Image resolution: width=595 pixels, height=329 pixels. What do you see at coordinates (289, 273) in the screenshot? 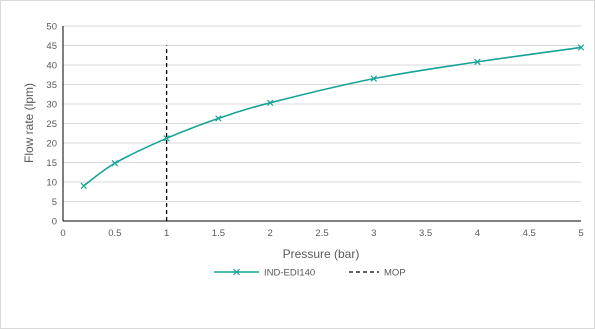
I see `legend-label-ind-edi140: IND-EDI140` at bounding box center [289, 273].